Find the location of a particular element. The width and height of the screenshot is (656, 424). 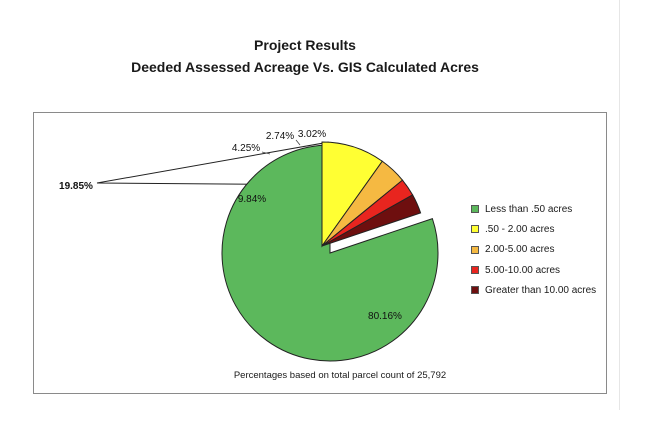

legend-item: 2.00-5.00 acres is located at coordinates (533, 250).